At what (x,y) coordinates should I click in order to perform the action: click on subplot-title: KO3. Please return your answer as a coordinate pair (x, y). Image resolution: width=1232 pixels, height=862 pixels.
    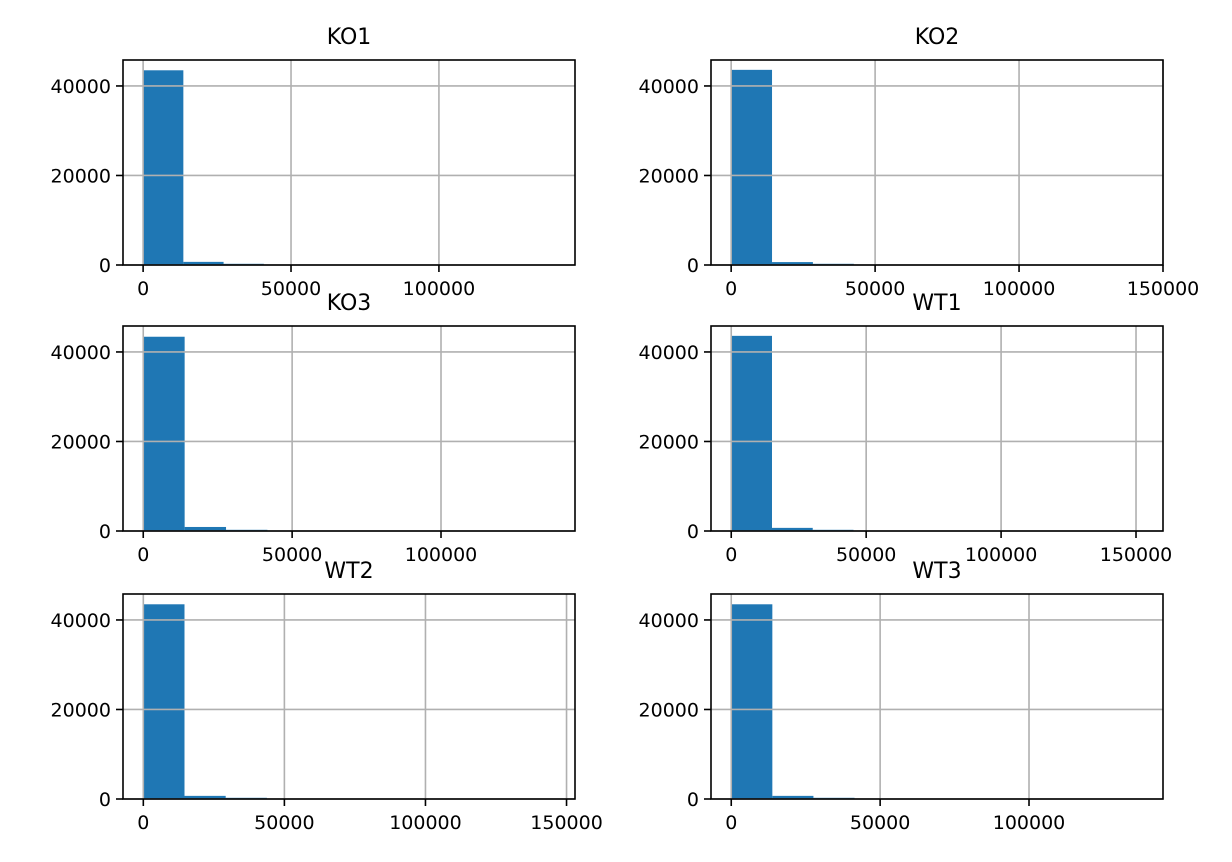
    Looking at the image, I should click on (349, 303).